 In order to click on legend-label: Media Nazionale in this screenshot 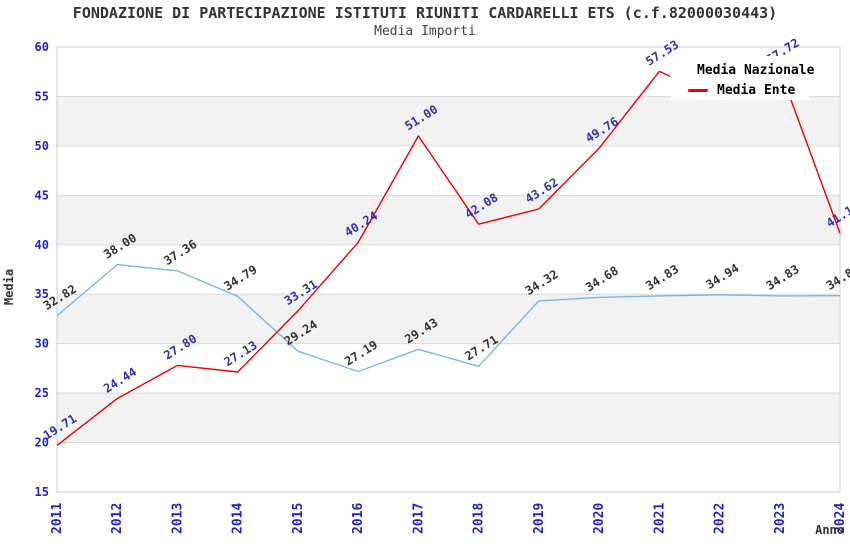, I will do `click(756, 70)`.